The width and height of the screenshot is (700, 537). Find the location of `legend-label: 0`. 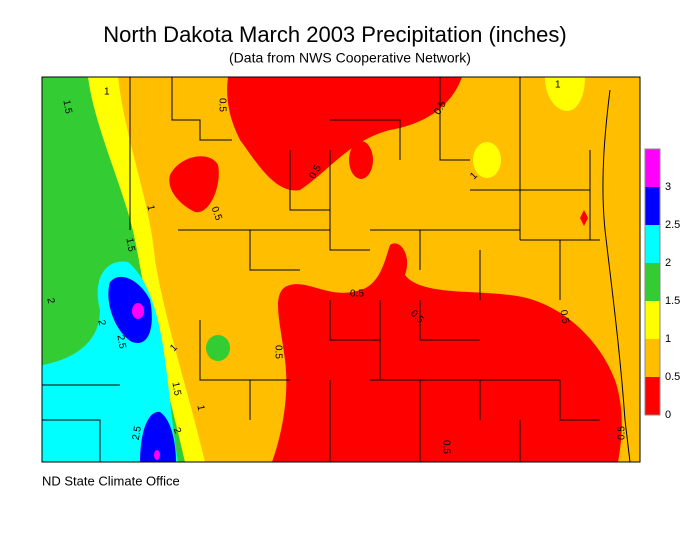

legend-label: 0 is located at coordinates (668, 415).